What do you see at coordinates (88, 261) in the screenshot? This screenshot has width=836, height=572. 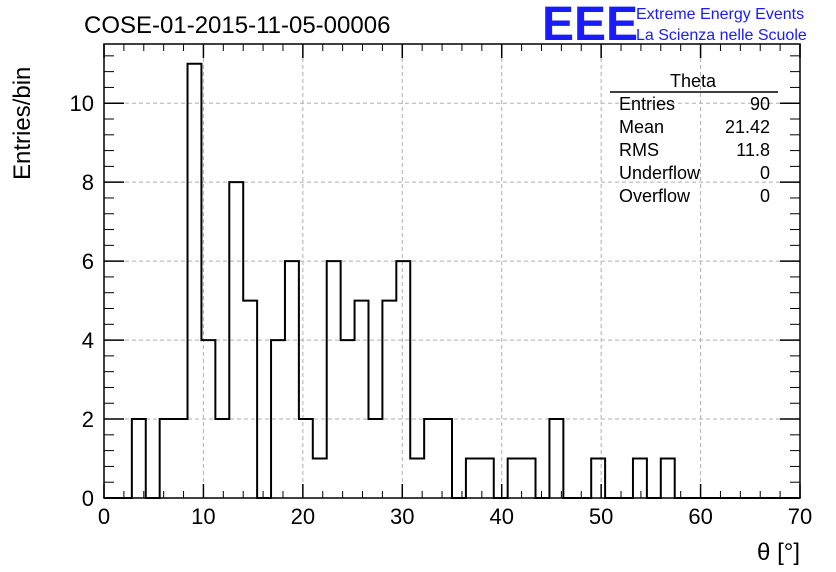 I see `y-tick-label: 6` at bounding box center [88, 261].